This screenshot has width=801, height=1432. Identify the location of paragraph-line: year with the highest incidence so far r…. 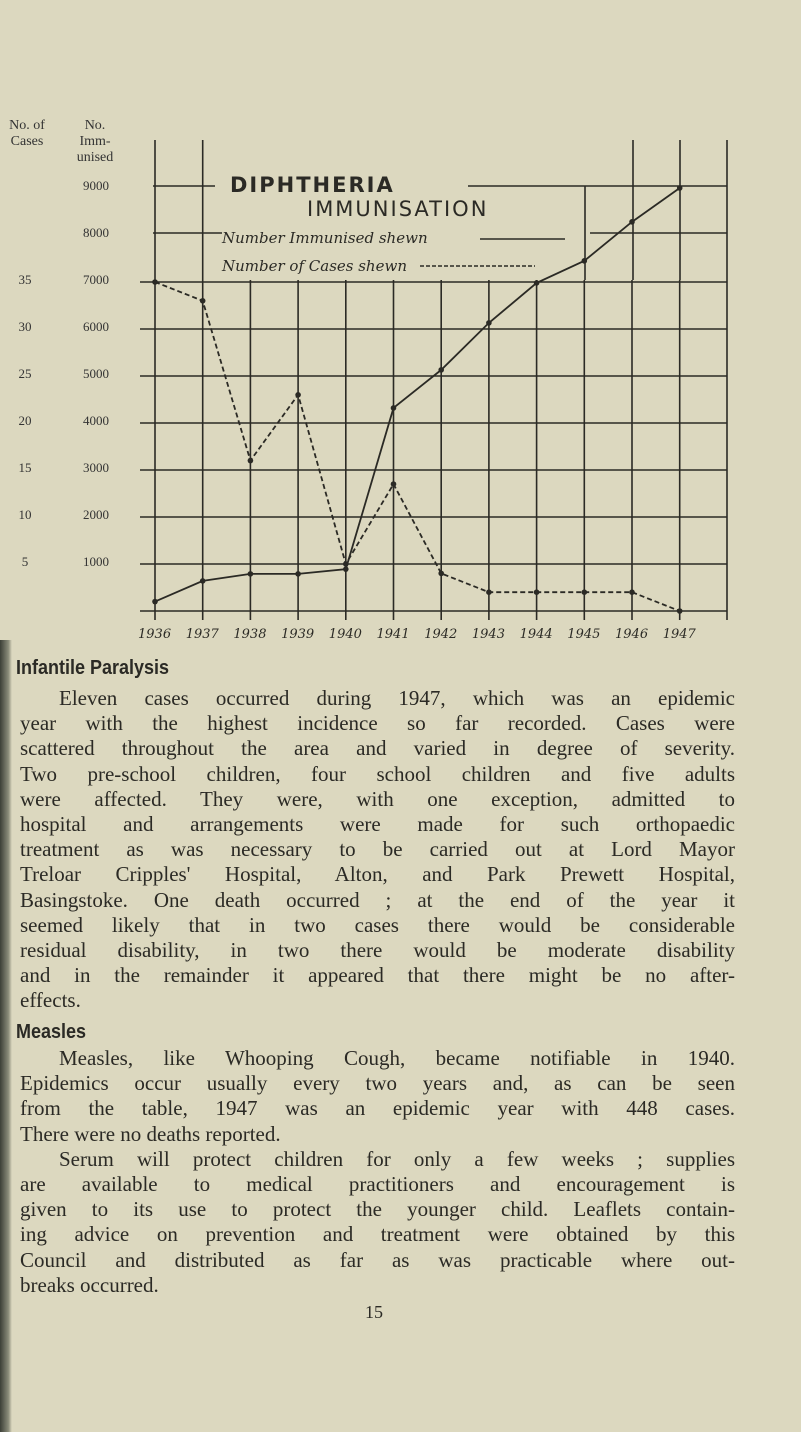
(377, 723).